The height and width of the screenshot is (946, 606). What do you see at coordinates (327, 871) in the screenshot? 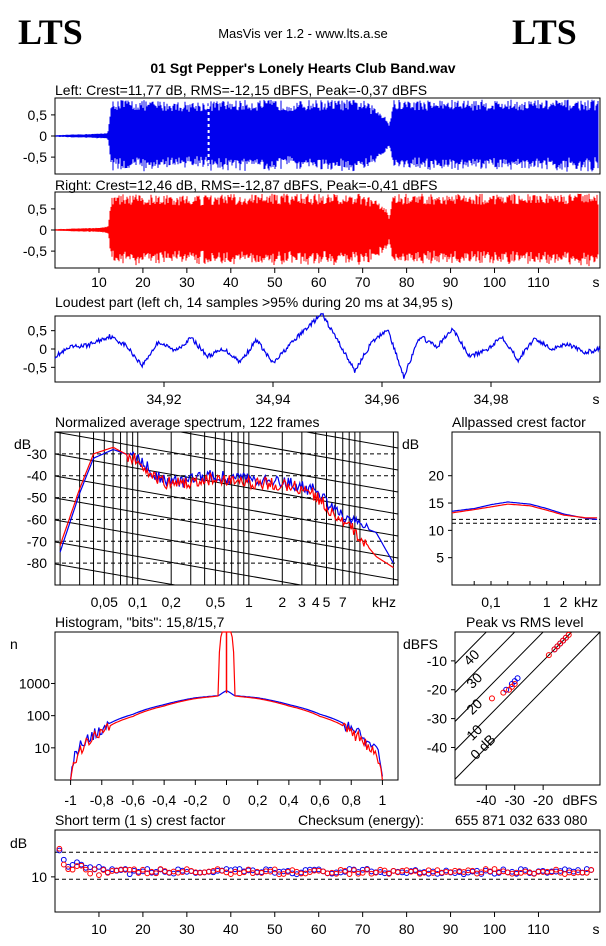
I see `stcrest-frame` at bounding box center [327, 871].